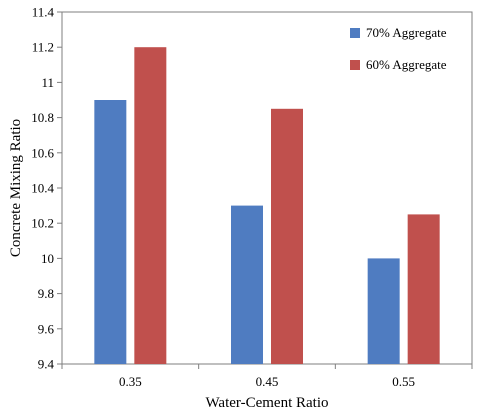 The image size is (480, 413). Describe the element at coordinates (43, 47) in the screenshot. I see `y-tick-label: 11.2` at that location.